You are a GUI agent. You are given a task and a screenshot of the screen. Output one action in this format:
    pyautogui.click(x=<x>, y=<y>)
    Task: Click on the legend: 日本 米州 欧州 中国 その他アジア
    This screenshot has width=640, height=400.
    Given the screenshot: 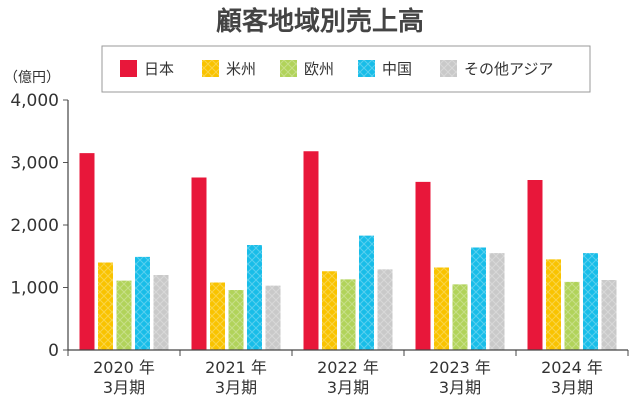 What is the action you would take?
    pyautogui.click(x=346, y=69)
    